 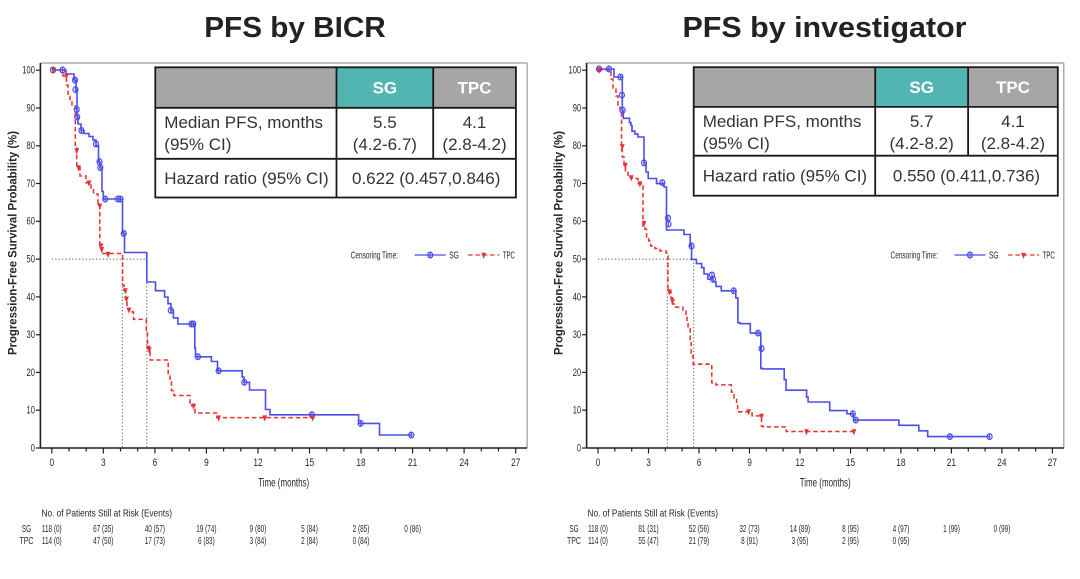 What do you see at coordinates (361, 529) in the screenshot?
I see `svg-text: 2 (85)` at bounding box center [361, 529].